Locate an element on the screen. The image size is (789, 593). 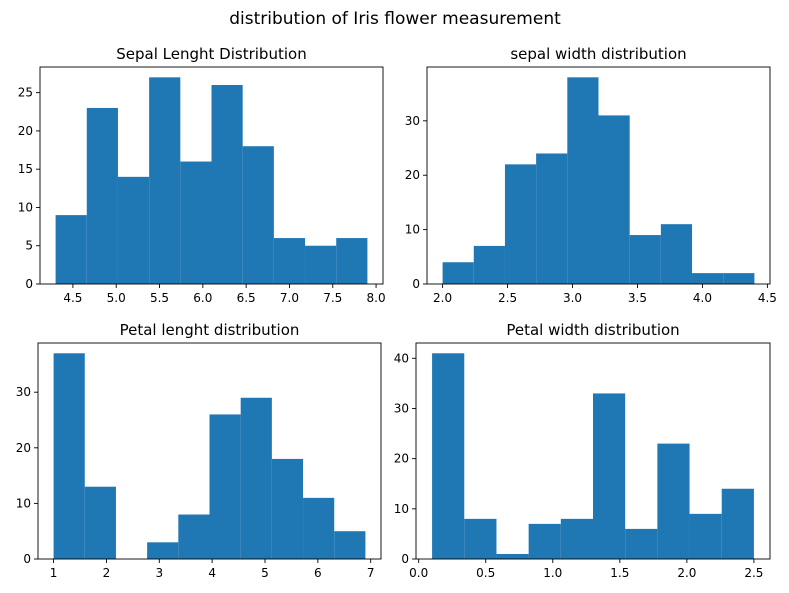
x-tick-label: 6 is located at coordinates (318, 573).